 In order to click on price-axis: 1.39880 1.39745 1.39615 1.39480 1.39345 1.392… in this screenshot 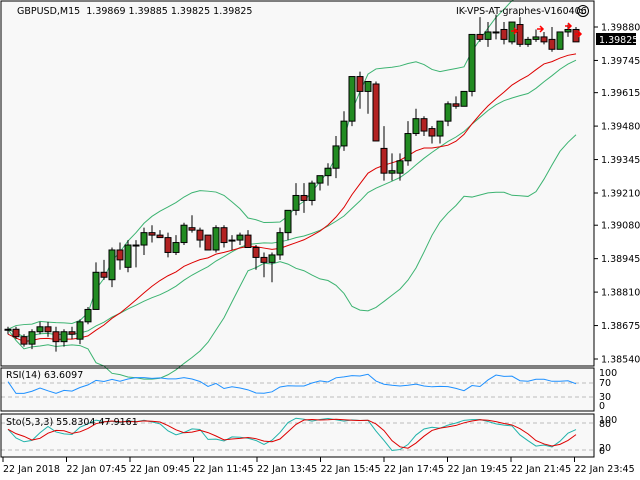, I will do `click(617, 194)`.